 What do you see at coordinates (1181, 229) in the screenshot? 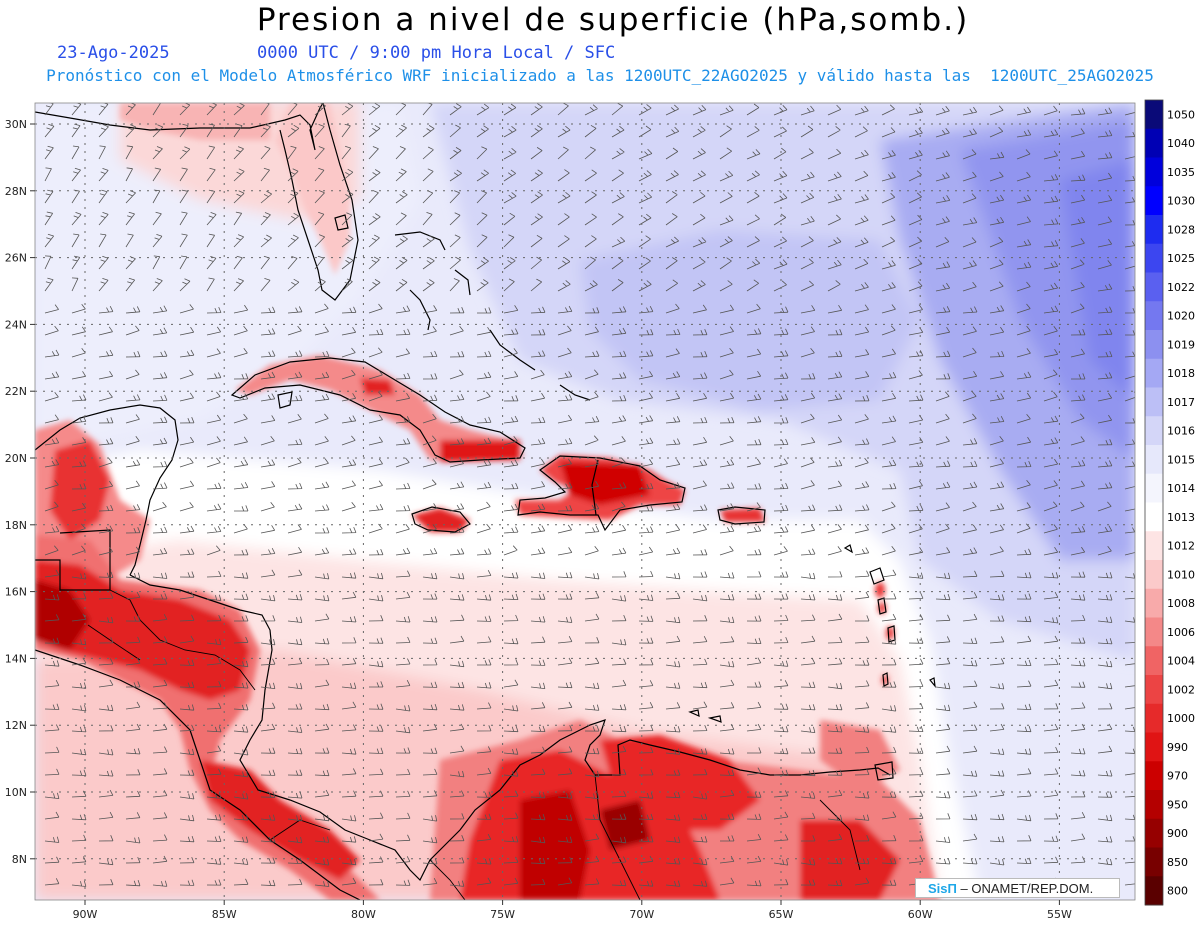
I see `colorbar-label: 1028` at bounding box center [1181, 229].